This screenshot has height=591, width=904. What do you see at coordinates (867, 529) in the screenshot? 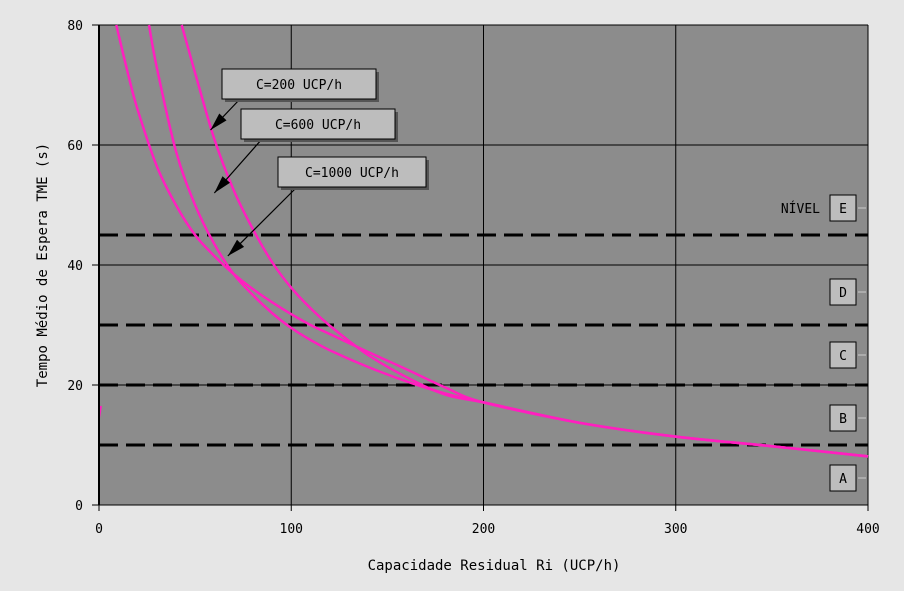
I see `x-tick-label: 400` at bounding box center [867, 529].